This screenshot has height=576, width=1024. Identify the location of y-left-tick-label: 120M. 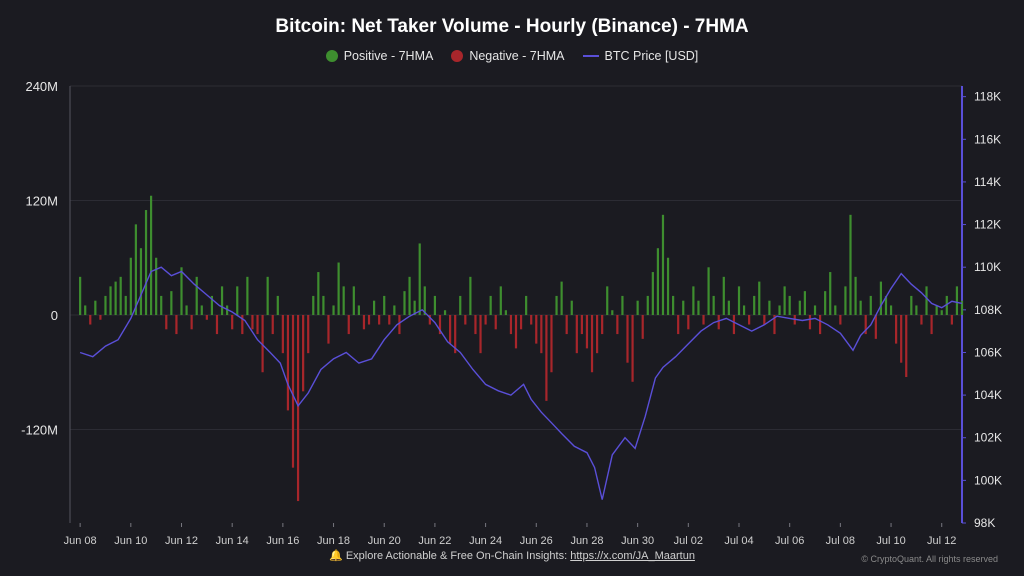
(41, 200).